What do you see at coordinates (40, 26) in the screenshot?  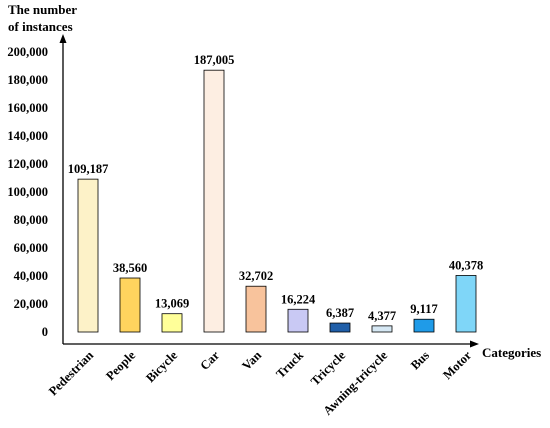 I see `y-axis-title-line-2: of instances` at bounding box center [40, 26].